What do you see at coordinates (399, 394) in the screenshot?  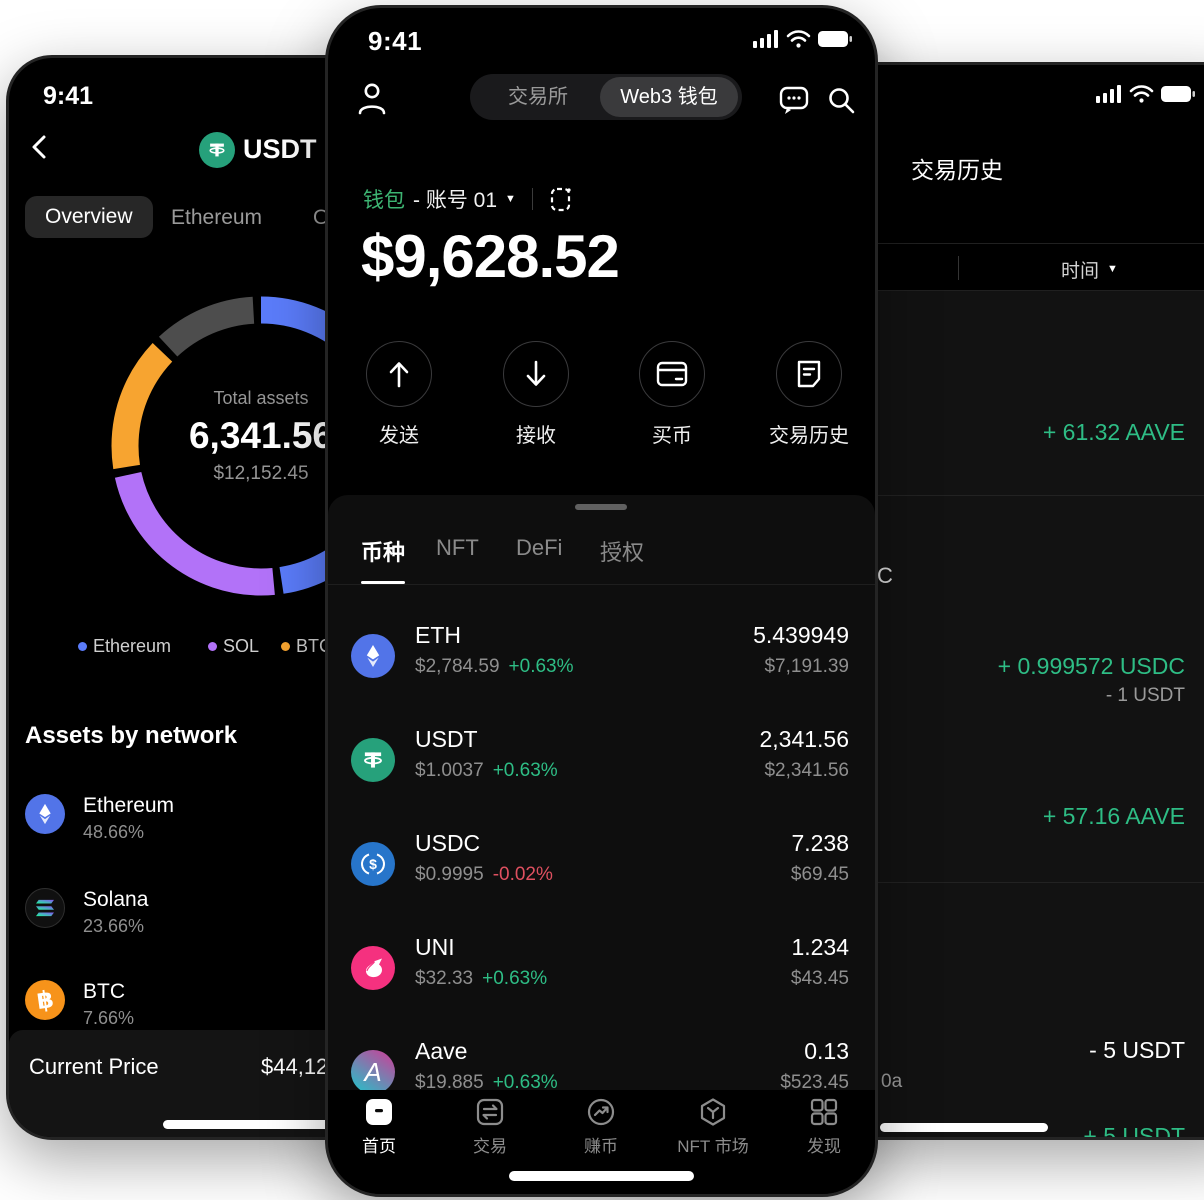 I see `send-button: 发送` at bounding box center [399, 394].